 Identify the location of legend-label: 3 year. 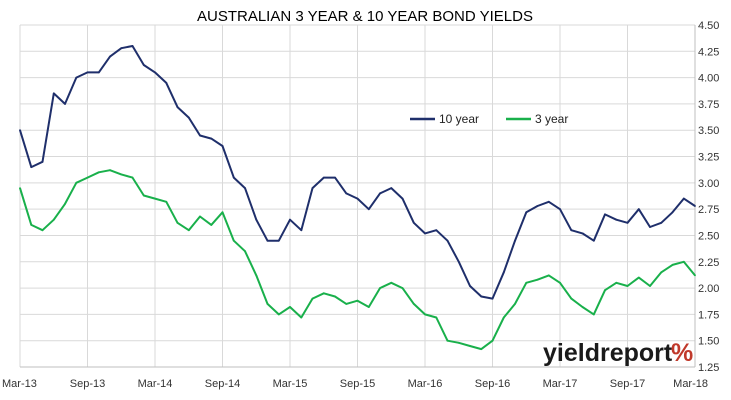
(551, 119).